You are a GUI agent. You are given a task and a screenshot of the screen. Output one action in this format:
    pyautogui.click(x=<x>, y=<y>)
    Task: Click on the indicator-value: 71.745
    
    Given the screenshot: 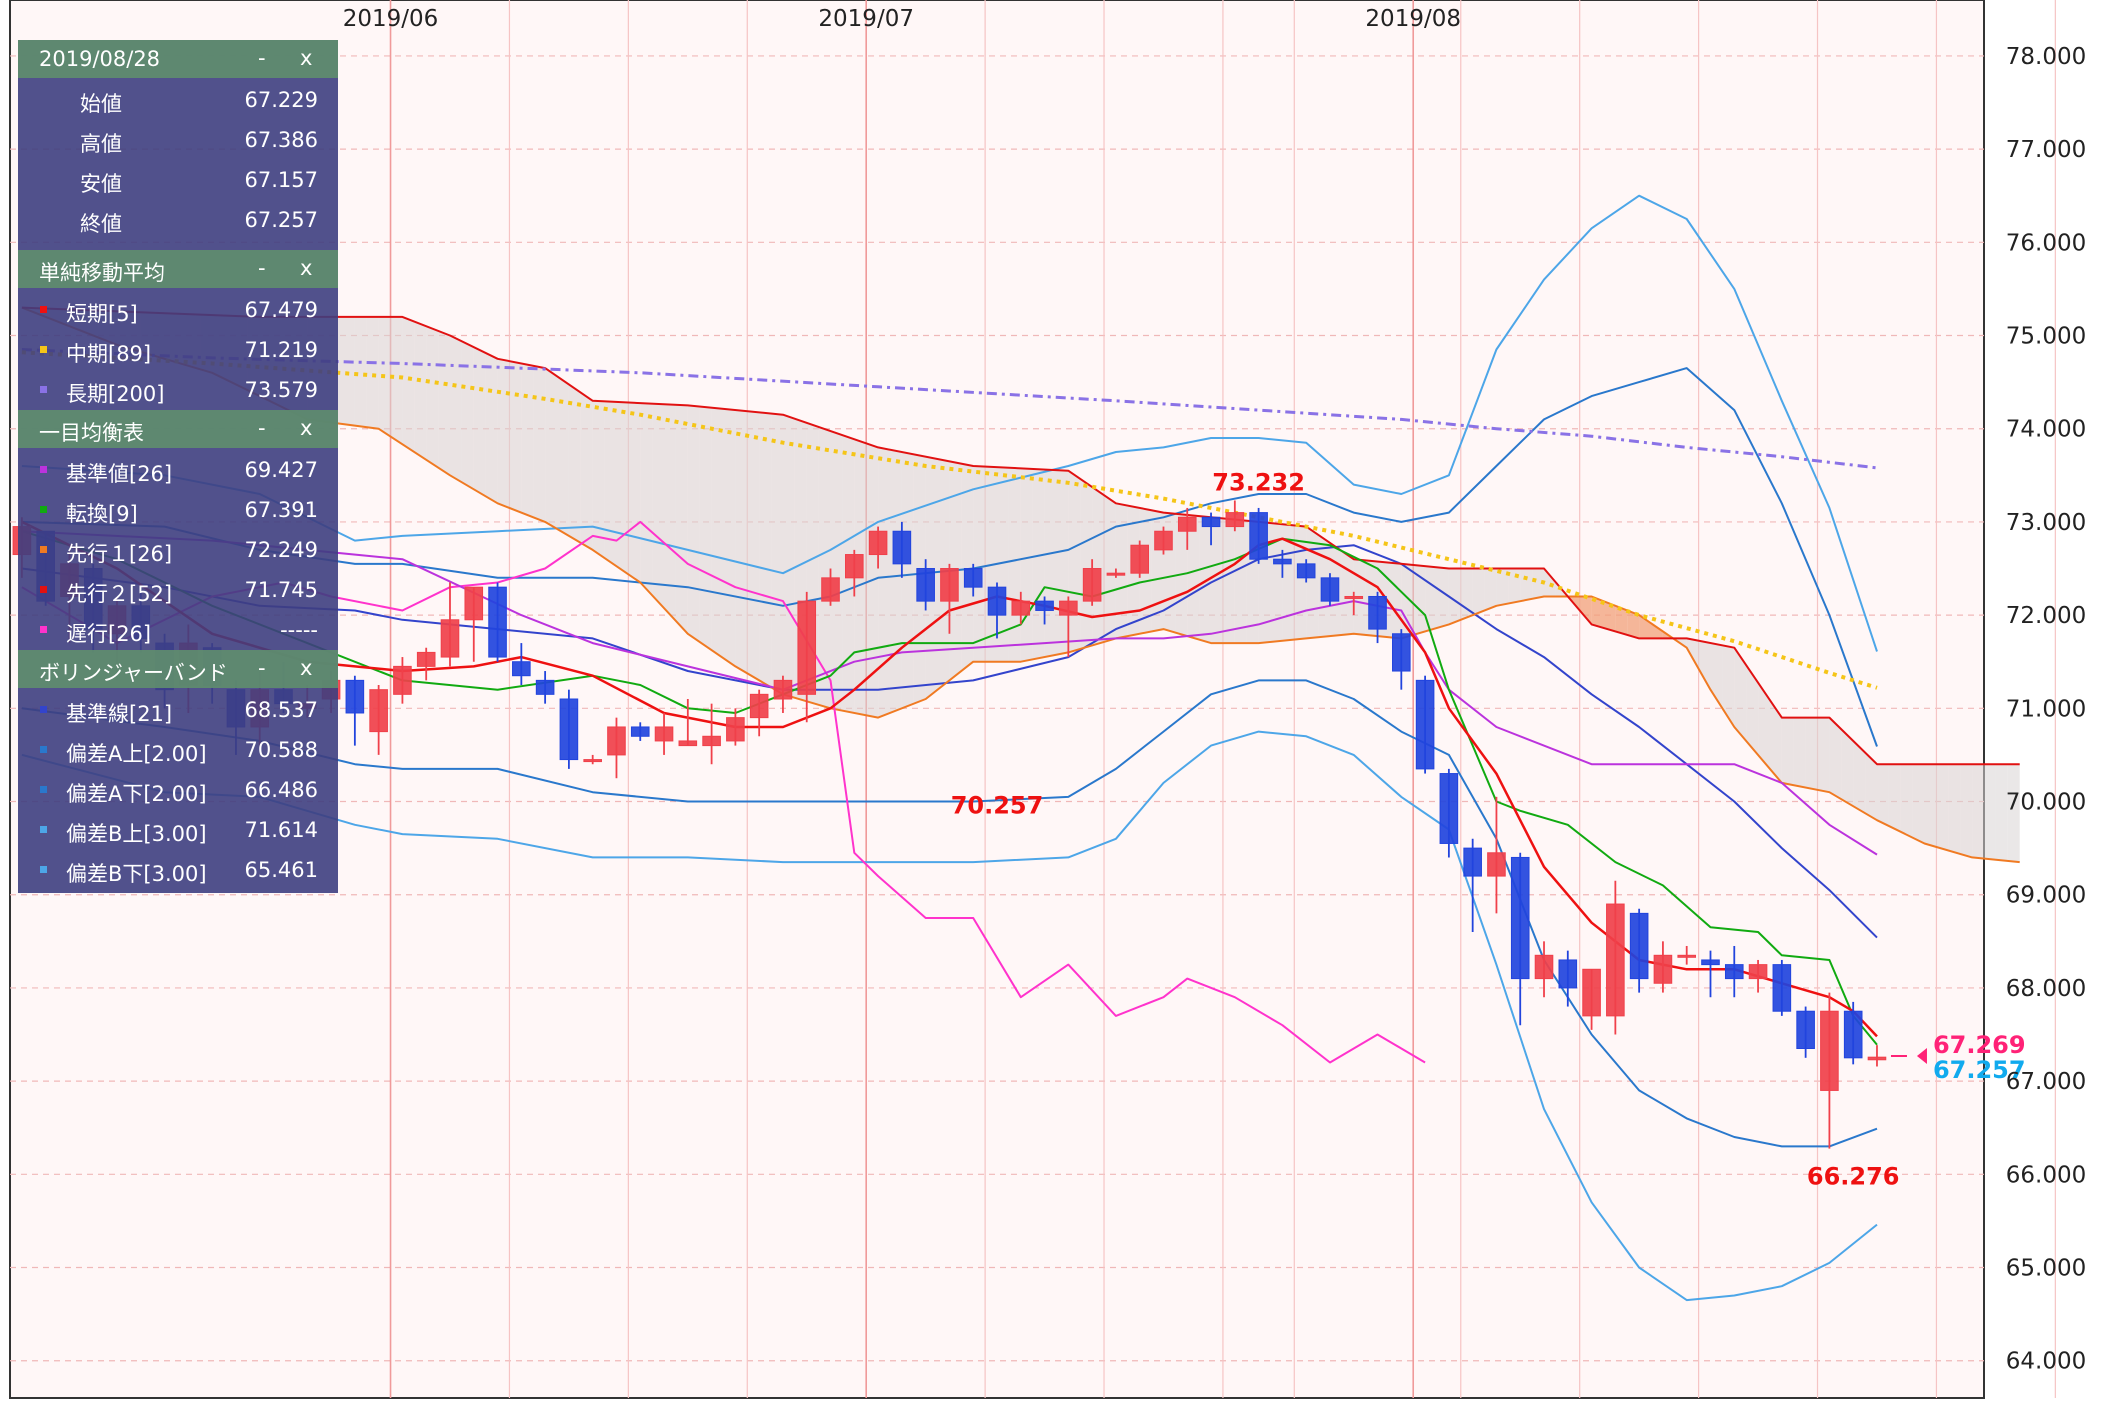 What is the action you would take?
    pyautogui.click(x=281, y=590)
    